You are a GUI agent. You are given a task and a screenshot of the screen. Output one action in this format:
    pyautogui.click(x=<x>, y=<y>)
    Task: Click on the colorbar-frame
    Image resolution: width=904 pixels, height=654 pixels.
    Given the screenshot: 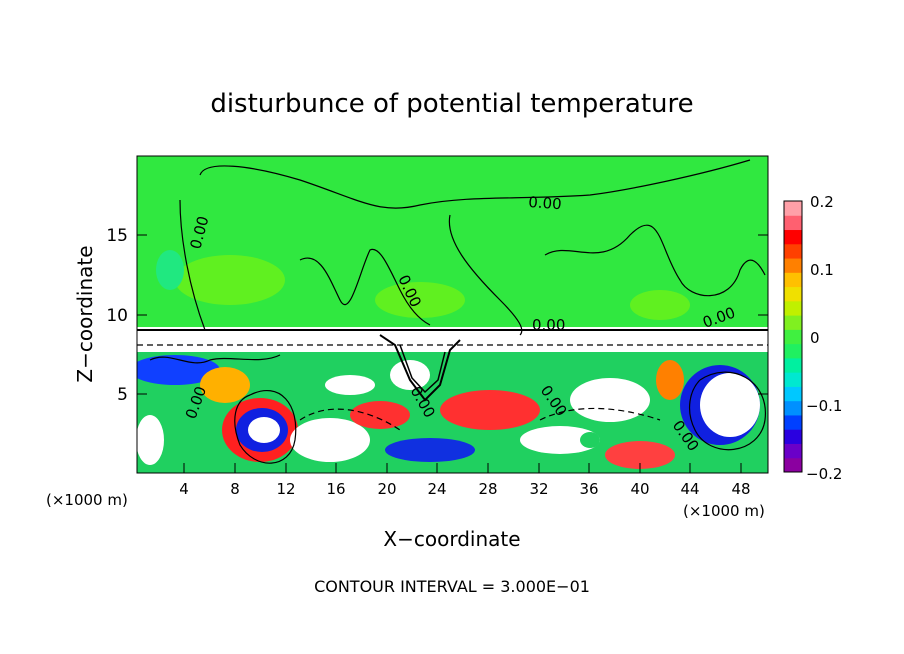 What is the action you would take?
    pyautogui.click(x=793, y=336)
    